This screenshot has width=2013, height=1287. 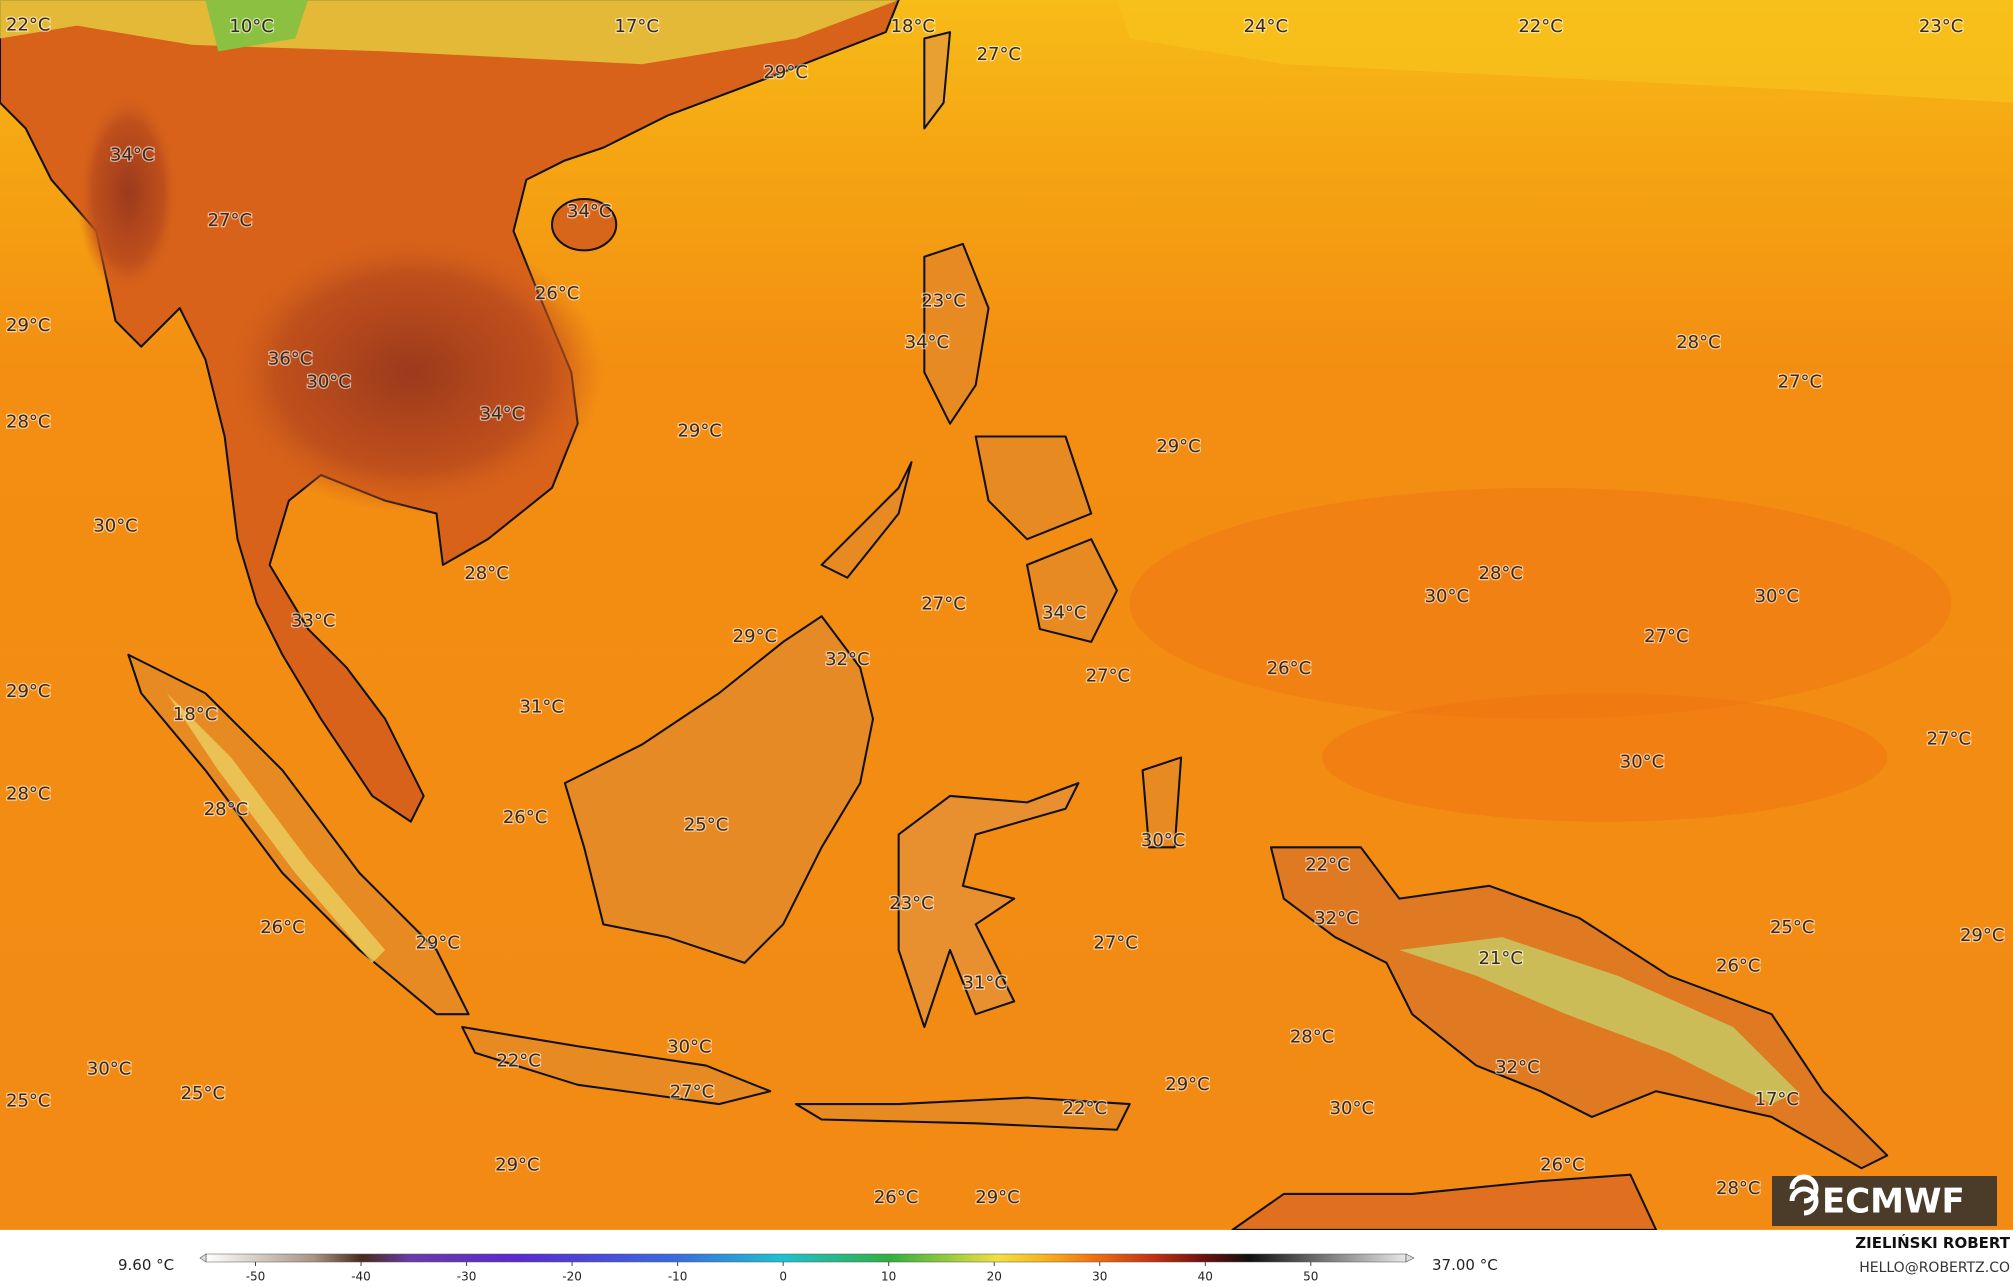 I want to click on temperature-label: 36°C, so click(x=290, y=358).